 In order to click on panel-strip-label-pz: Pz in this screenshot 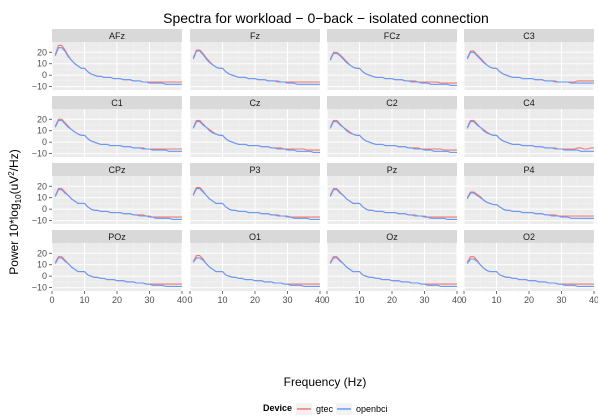, I will do `click(392, 170)`.